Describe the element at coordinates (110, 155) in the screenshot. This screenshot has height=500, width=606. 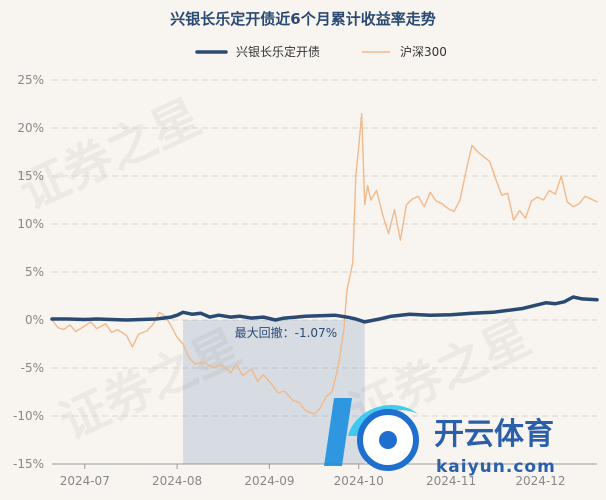
I see `watermark-text: 证券之星` at that location.